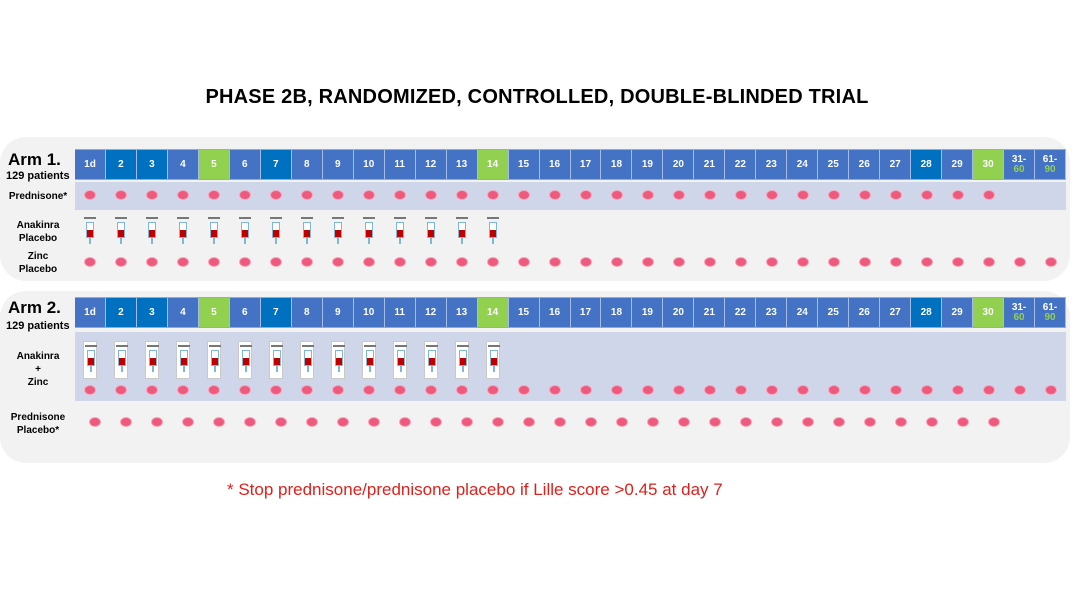 This screenshot has height=594, width=1074. I want to click on day-cell: 12, so click(431, 164).